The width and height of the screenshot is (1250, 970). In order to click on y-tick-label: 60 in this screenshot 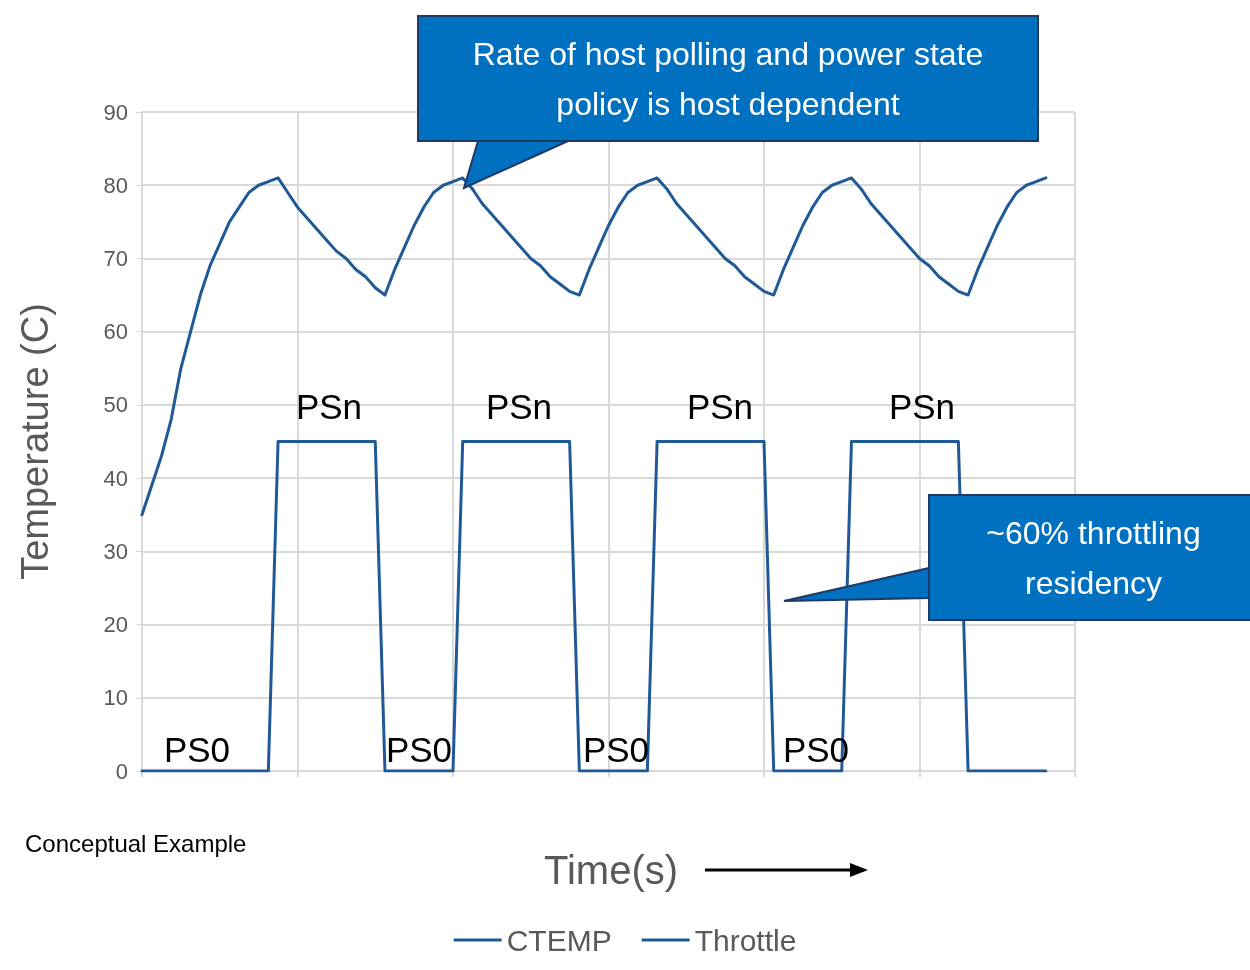, I will do `click(115, 332)`.